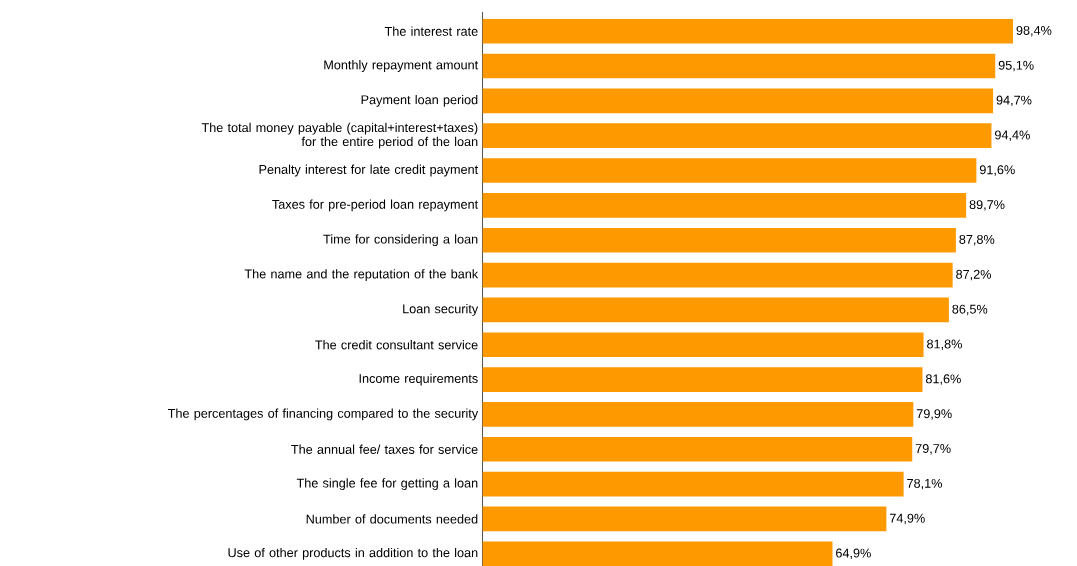  Describe the element at coordinates (977, 240) in the screenshot. I see `data-label: 87,8%` at that location.